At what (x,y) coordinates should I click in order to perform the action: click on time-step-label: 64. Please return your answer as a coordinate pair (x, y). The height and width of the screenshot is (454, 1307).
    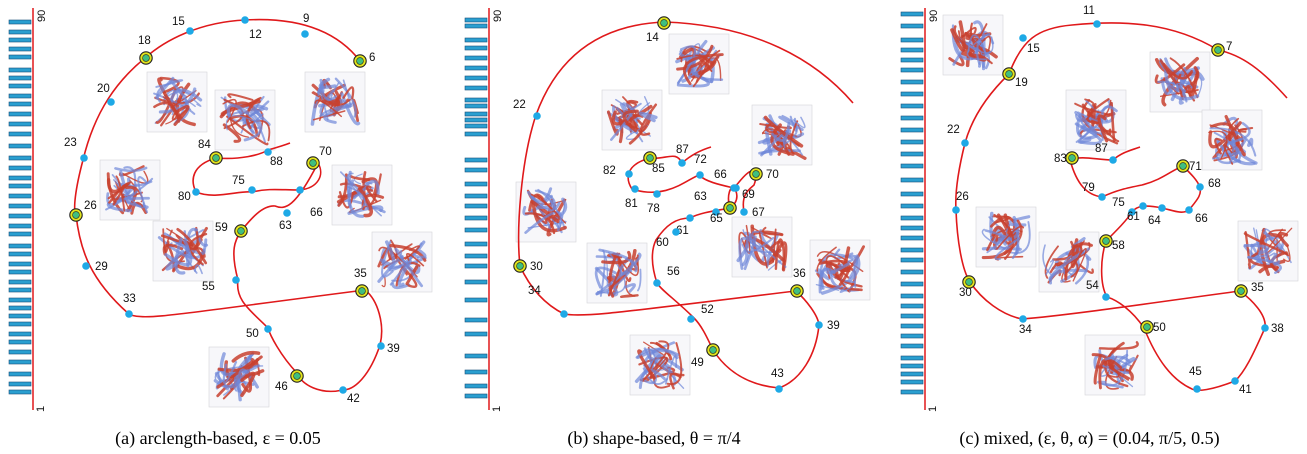
    Looking at the image, I should click on (1154, 221).